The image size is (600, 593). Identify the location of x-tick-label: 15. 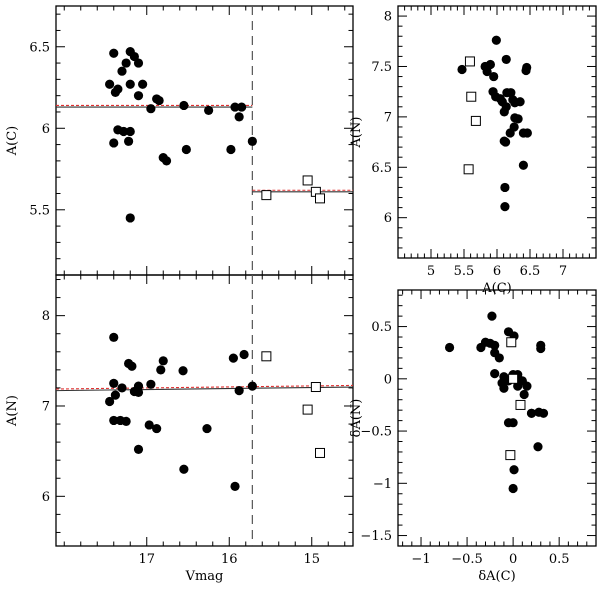
(311, 559).